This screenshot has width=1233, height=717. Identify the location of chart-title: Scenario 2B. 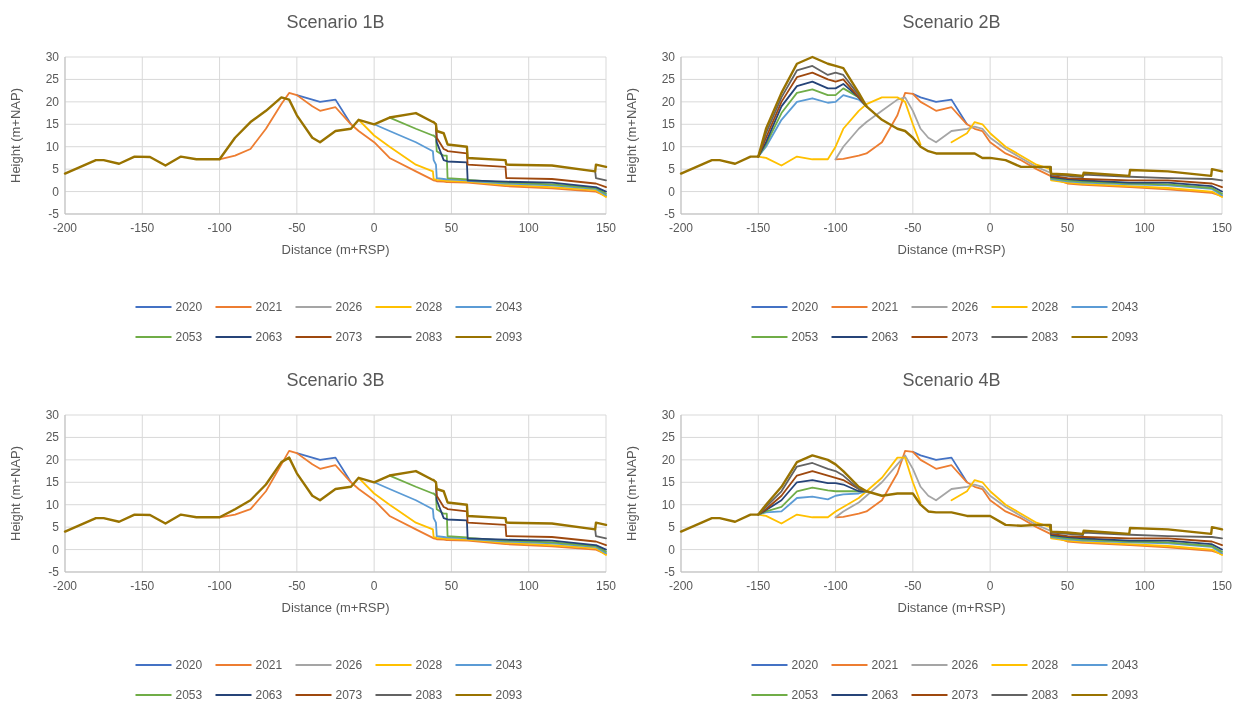
(951, 22).